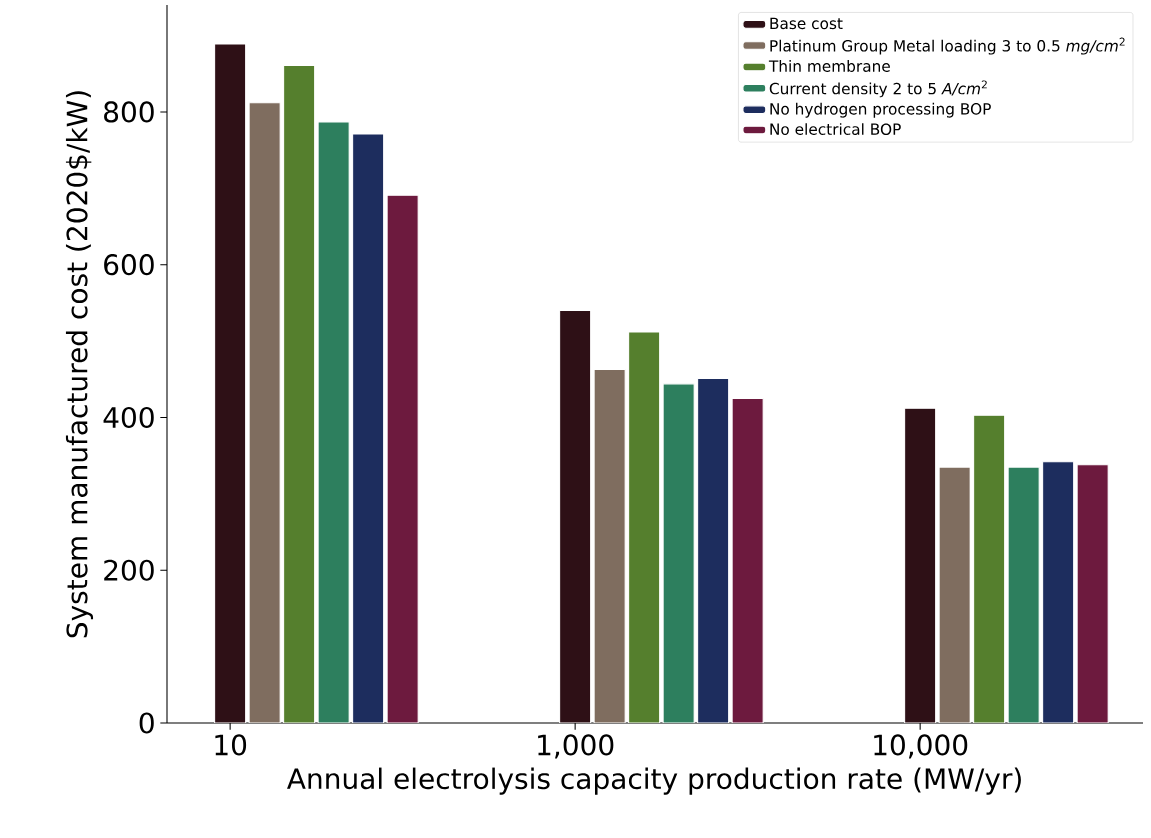 Image resolution: width=1151 pixels, height=838 pixels. I want to click on y-tick-label: 600, so click(129, 265).